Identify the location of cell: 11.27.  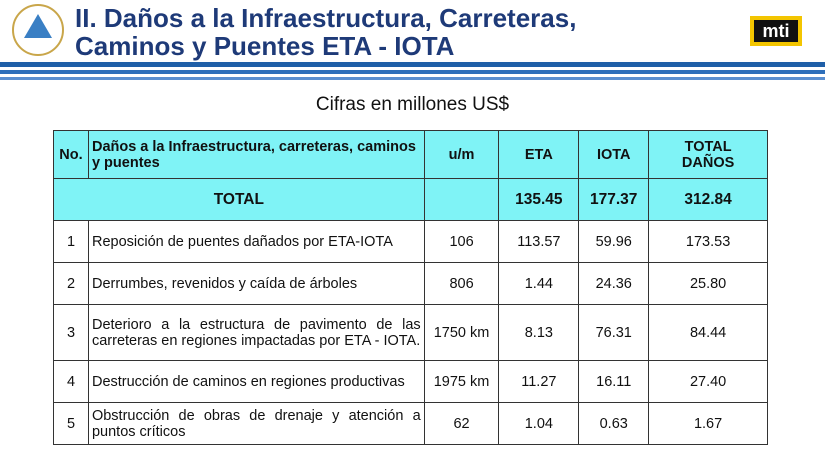
(539, 381).